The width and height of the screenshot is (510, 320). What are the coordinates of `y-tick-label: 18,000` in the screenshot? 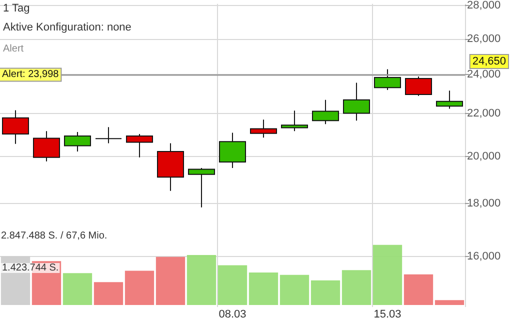 It's located at (484, 204).